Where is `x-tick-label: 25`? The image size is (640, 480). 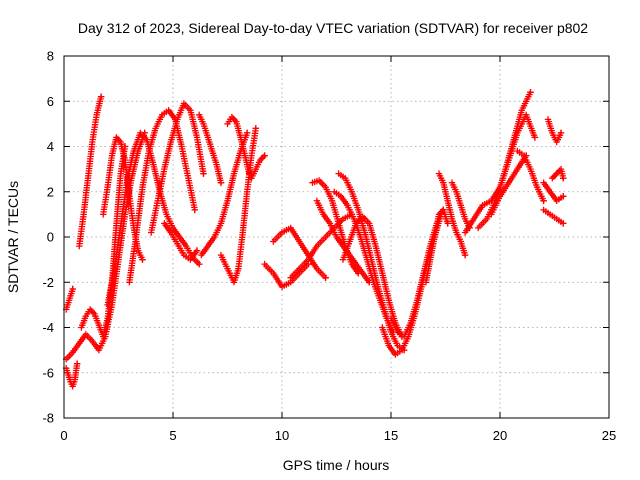
x-tick-label: 25 is located at coordinates (609, 435).